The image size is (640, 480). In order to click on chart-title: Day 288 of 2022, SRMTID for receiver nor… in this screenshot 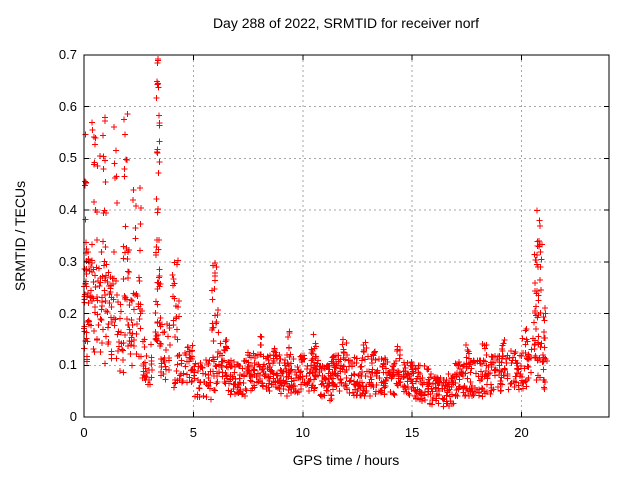, I will do `click(346, 23)`.